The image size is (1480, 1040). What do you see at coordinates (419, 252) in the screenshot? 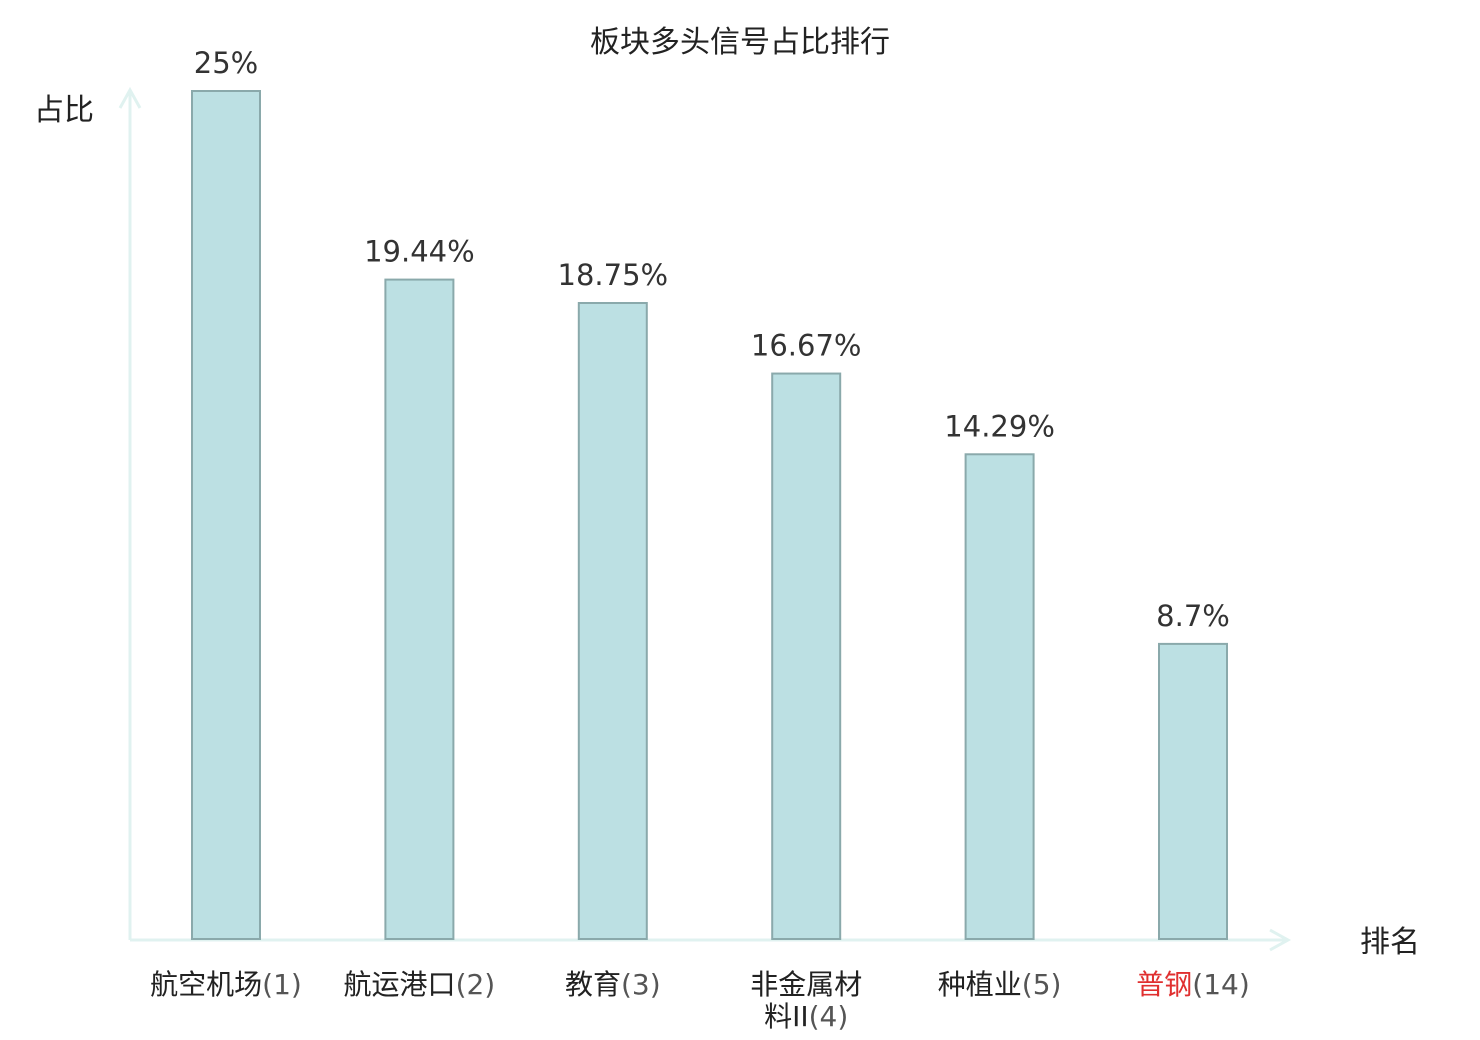
I see `value-label: 19.44%` at bounding box center [419, 252].